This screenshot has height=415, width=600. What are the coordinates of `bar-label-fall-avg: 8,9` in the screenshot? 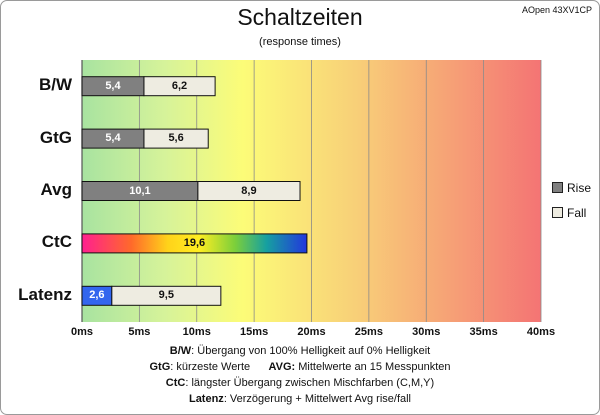 It's located at (249, 190).